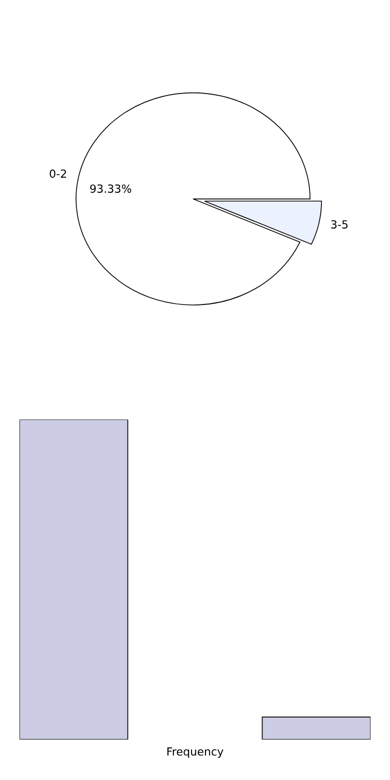  I want to click on slice-label: 3-5, so click(339, 224).